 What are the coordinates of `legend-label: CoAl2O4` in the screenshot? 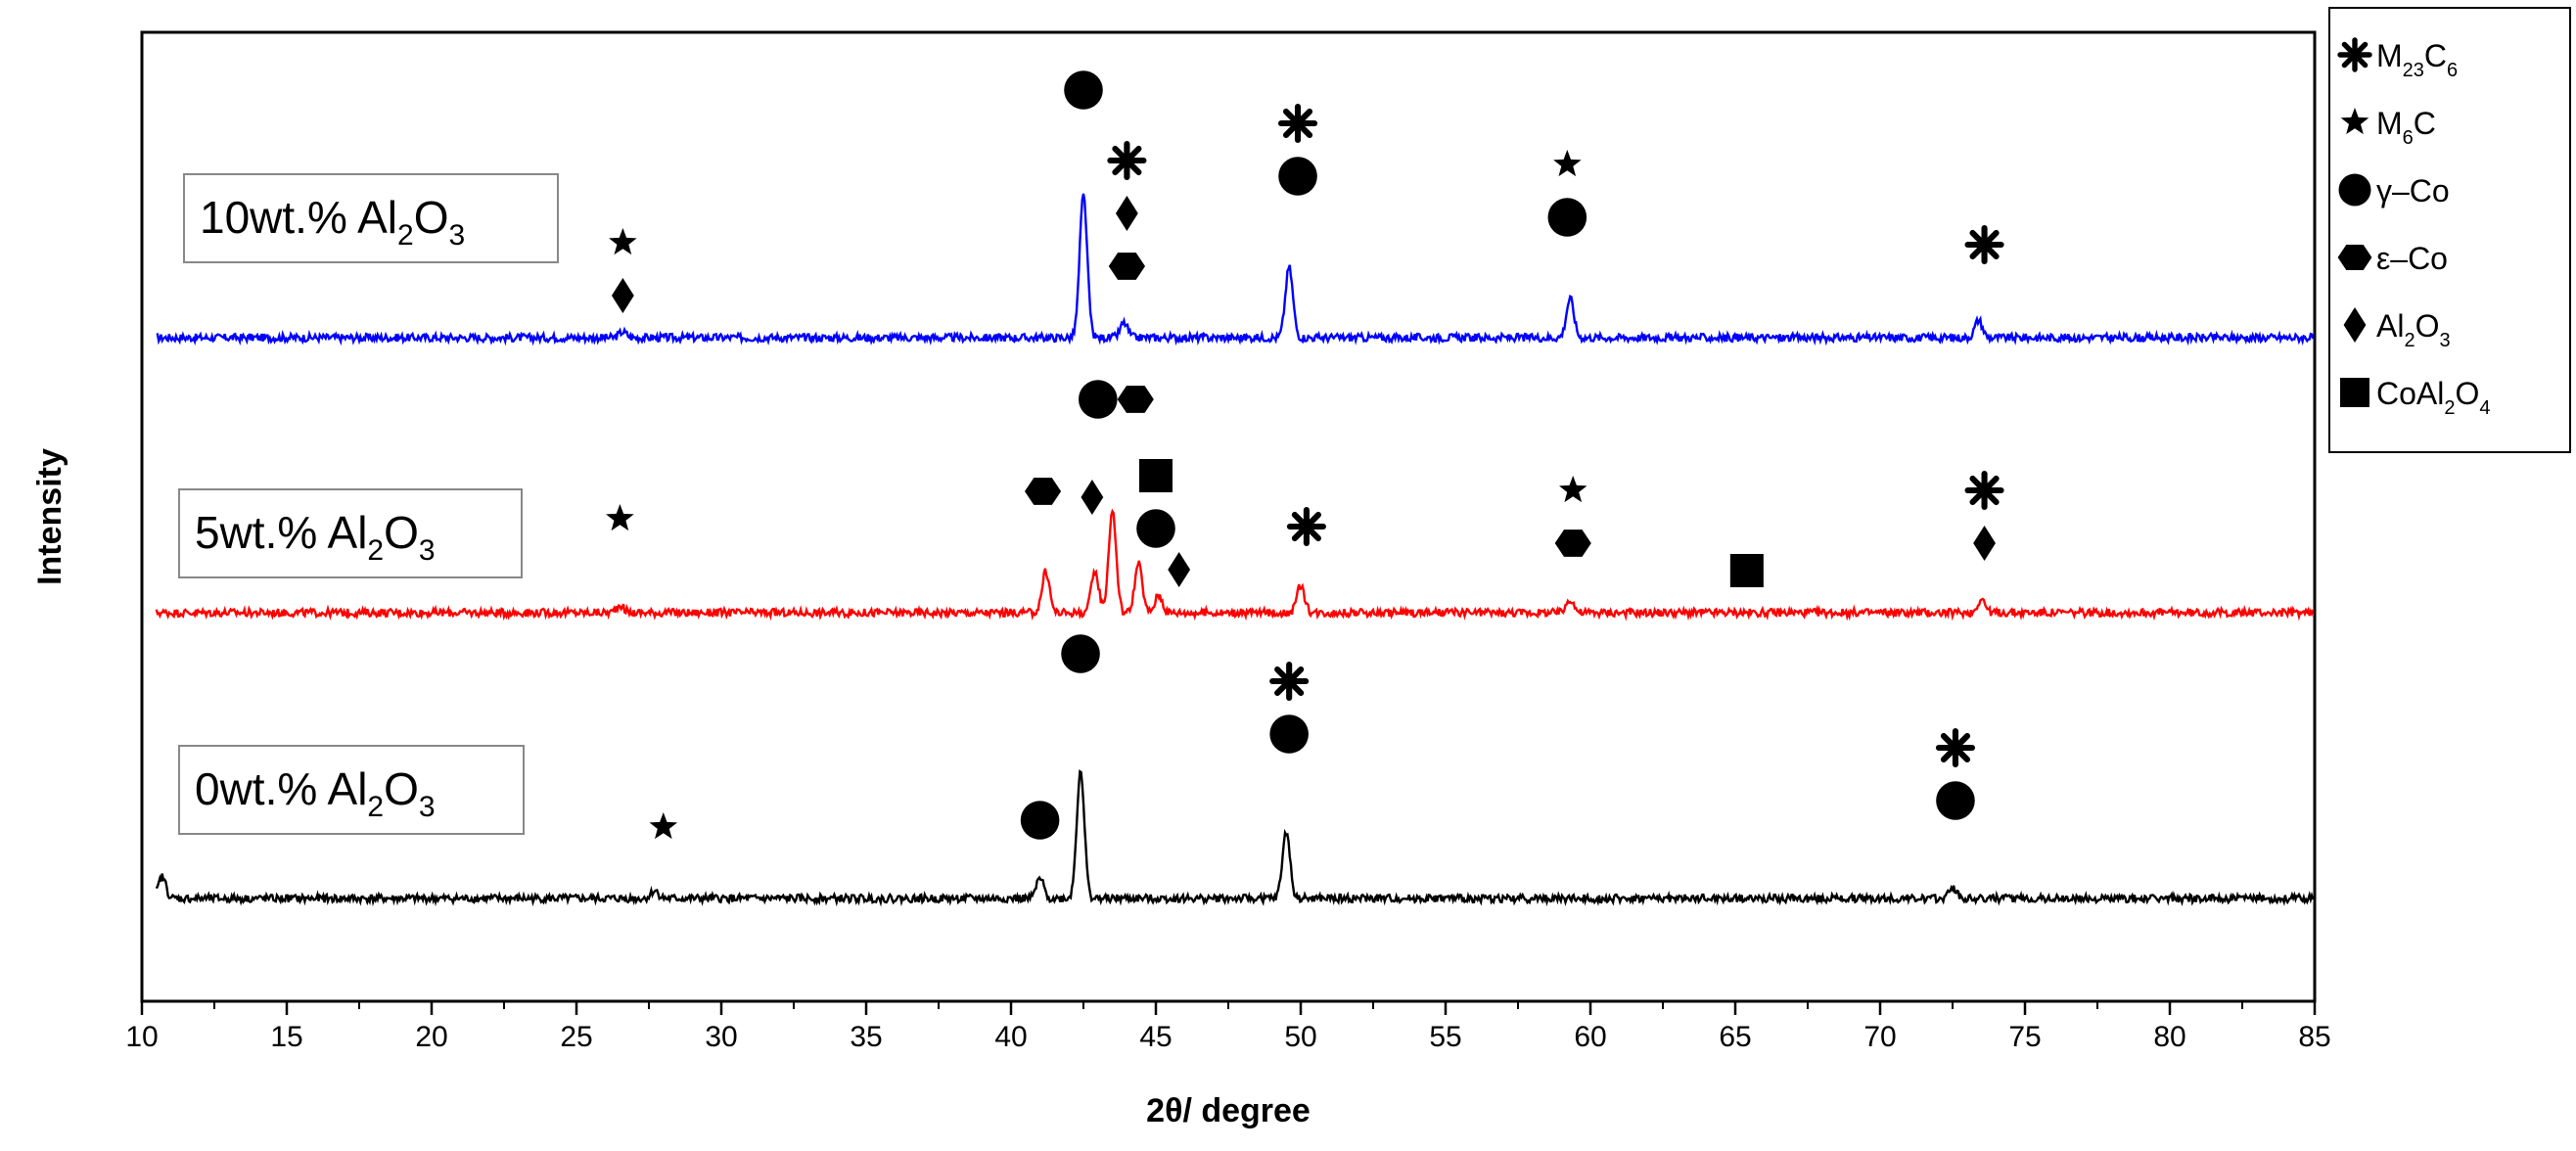 It's located at (2433, 397).